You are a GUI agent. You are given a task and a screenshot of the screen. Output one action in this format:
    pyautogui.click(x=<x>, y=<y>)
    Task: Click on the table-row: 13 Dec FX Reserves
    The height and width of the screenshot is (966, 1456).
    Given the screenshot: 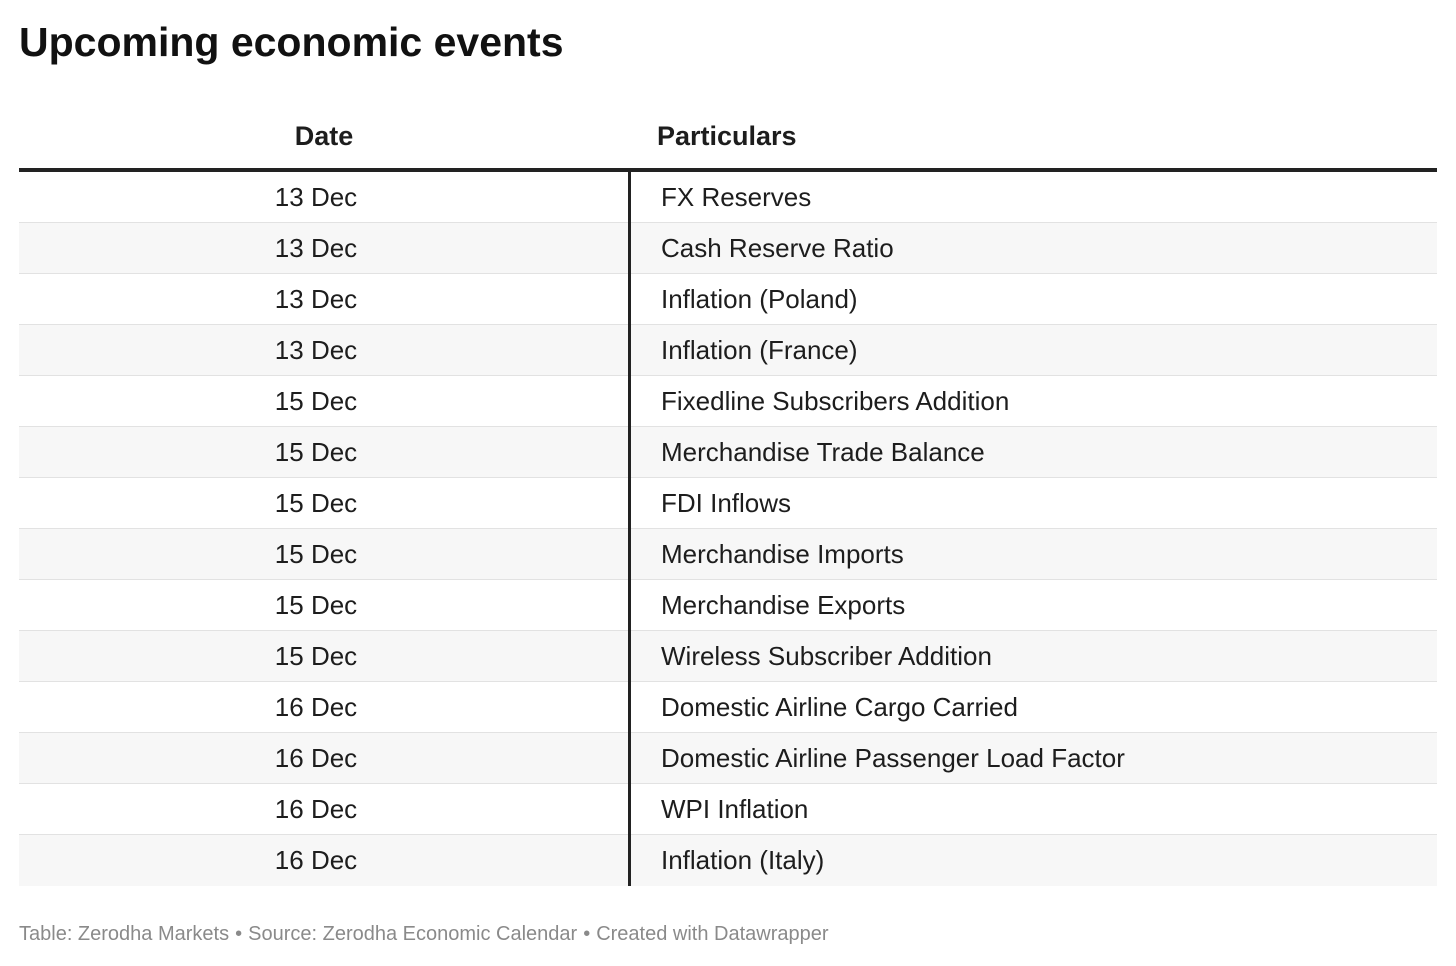 What is the action you would take?
    pyautogui.click(x=728, y=197)
    